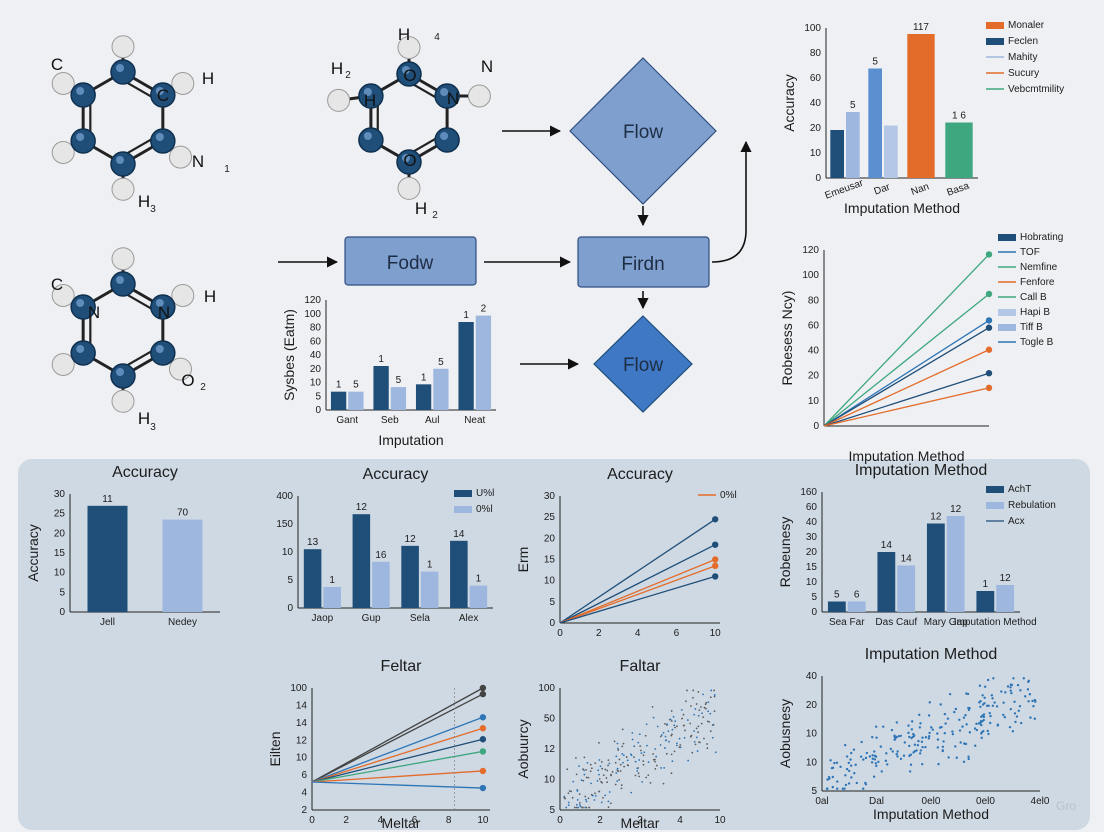 Image resolution: width=1104 pixels, height=832 pixels. Describe the element at coordinates (643, 262) in the screenshot. I see `flow-box-mid: Firdn` at that location.